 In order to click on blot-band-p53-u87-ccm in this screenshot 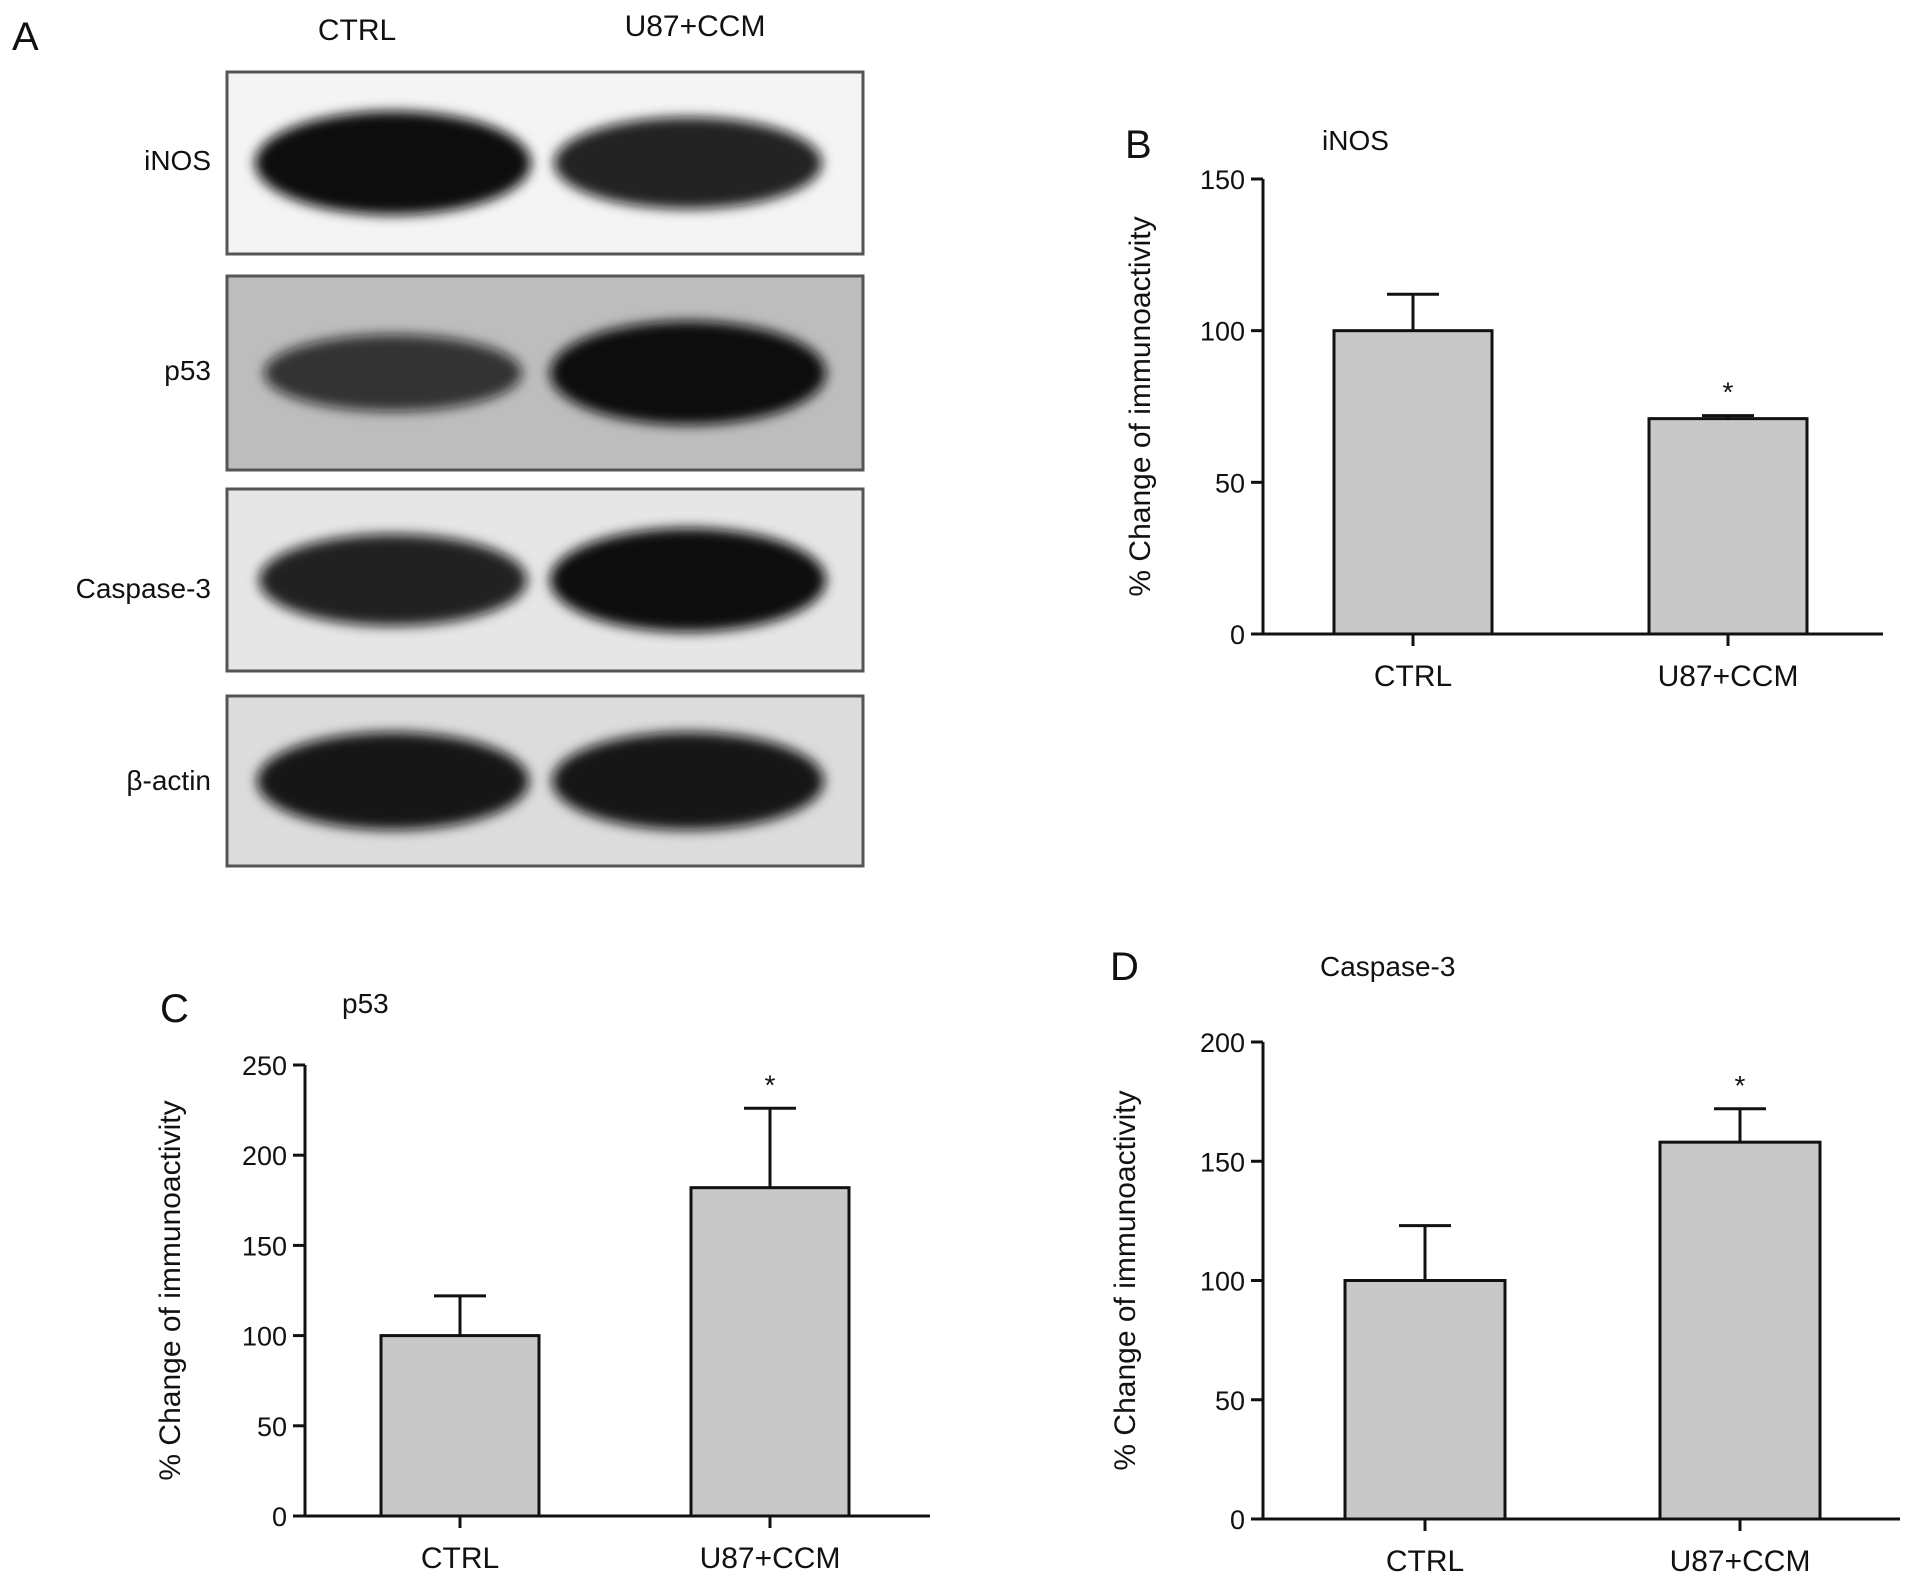, I will do `click(688, 373)`.